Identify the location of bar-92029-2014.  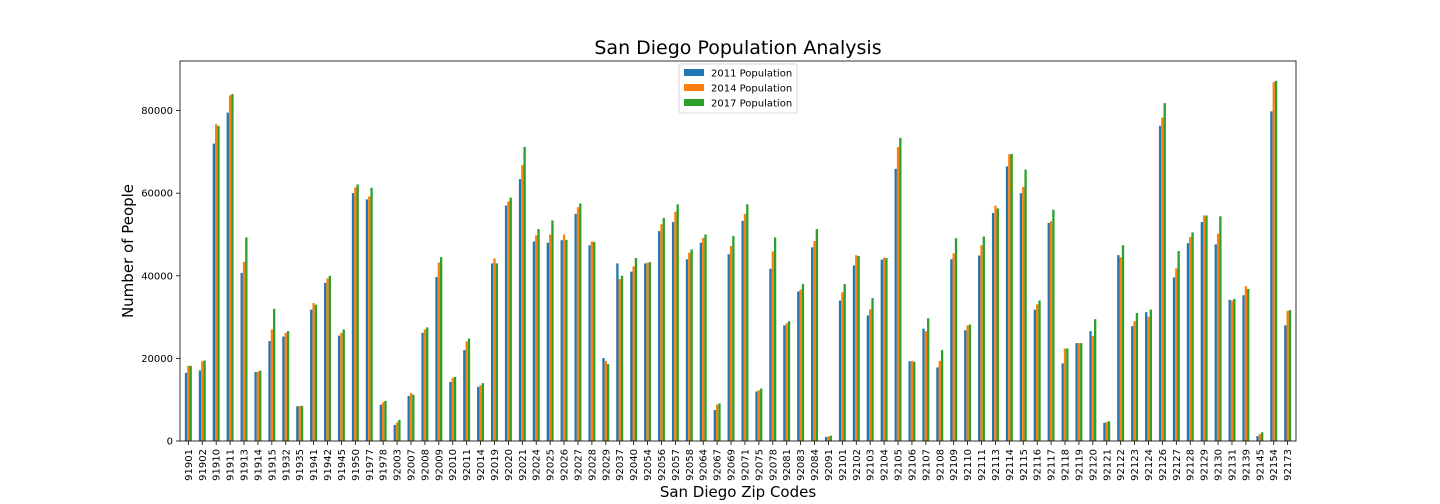
(605, 400).